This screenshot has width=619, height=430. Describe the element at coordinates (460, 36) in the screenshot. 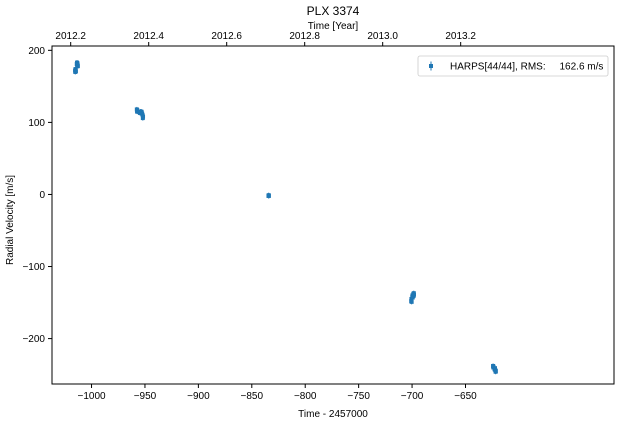

I see `top-x-tick-label: 2013.2` at that location.